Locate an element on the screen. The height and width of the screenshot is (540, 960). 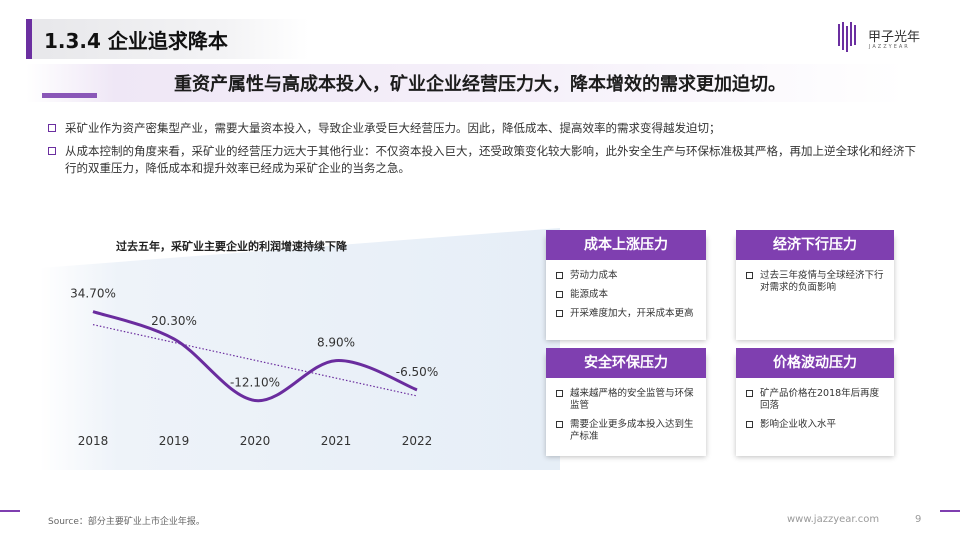
card-item: 越来越严格的安全监管与环保监管 is located at coordinates (627, 400).